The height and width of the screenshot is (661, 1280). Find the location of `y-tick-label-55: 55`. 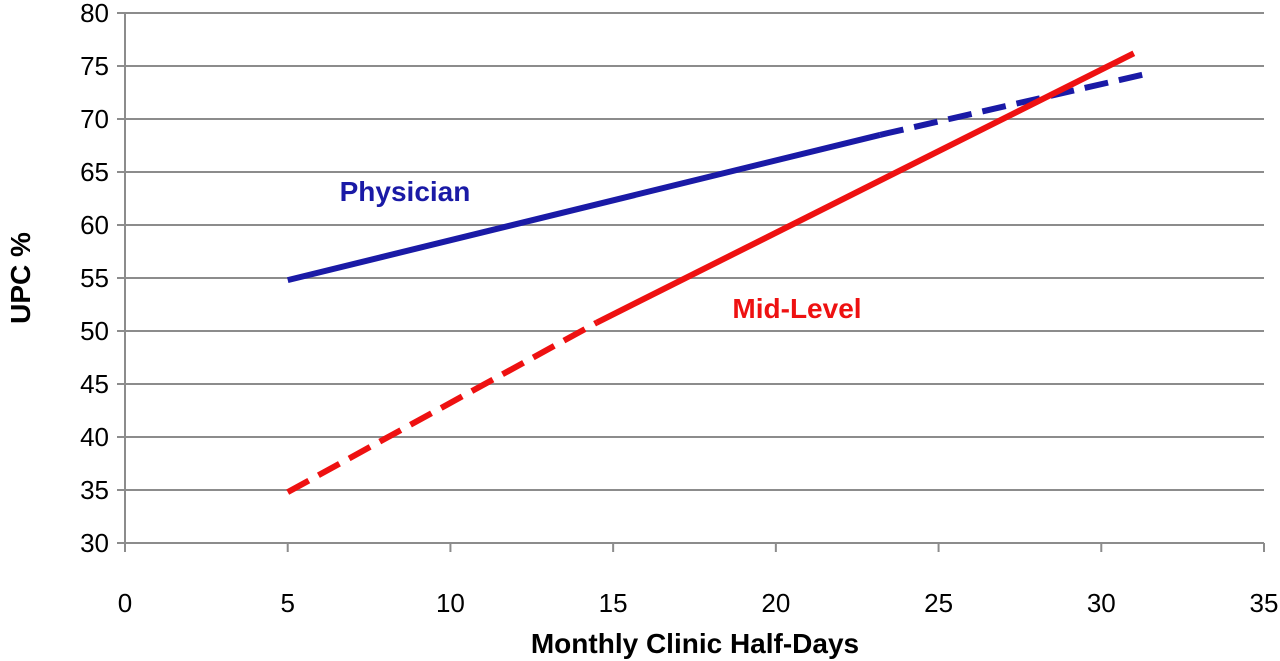

y-tick-label-55: 55 is located at coordinates (94, 278).